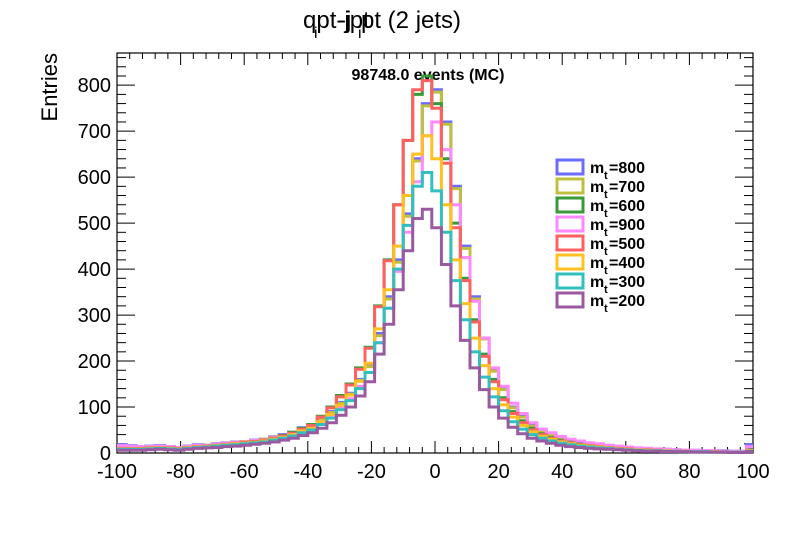 Image resolution: width=788 pixels, height=534 pixels. What do you see at coordinates (117, 472) in the screenshot?
I see `x-tick-label: -100` at bounding box center [117, 472].